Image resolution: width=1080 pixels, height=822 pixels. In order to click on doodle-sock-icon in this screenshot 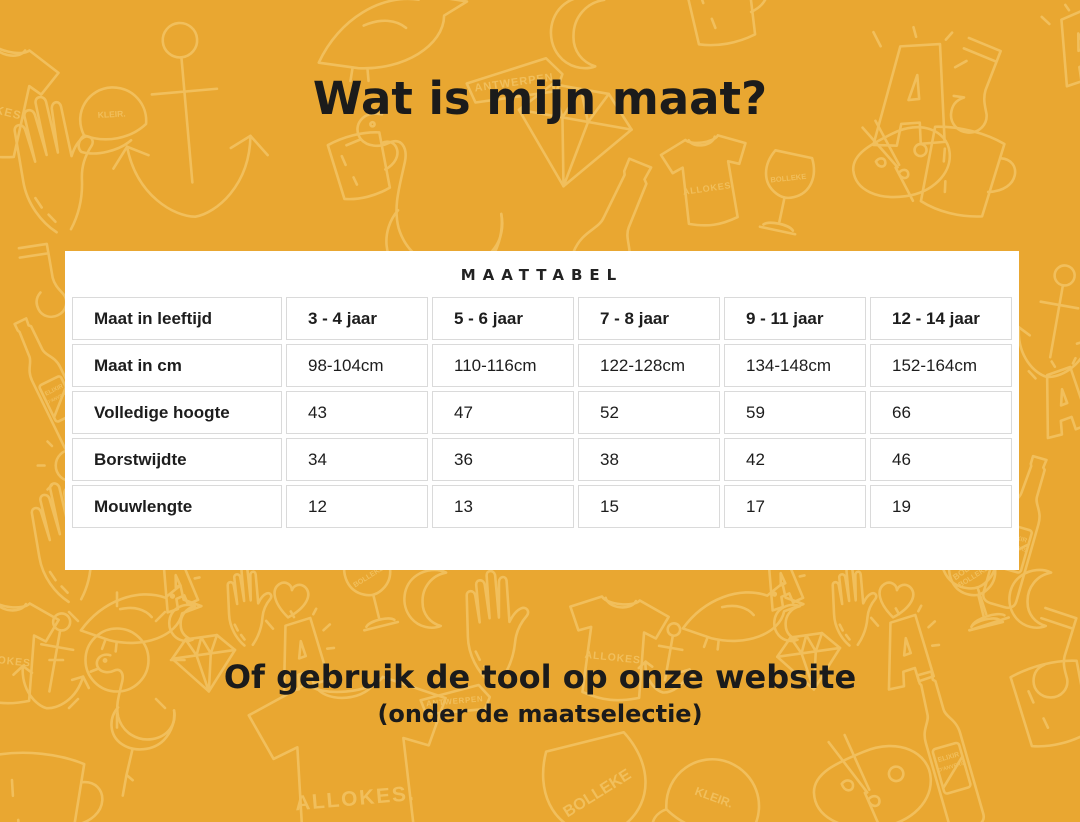, I will do `click(43, 280)`.